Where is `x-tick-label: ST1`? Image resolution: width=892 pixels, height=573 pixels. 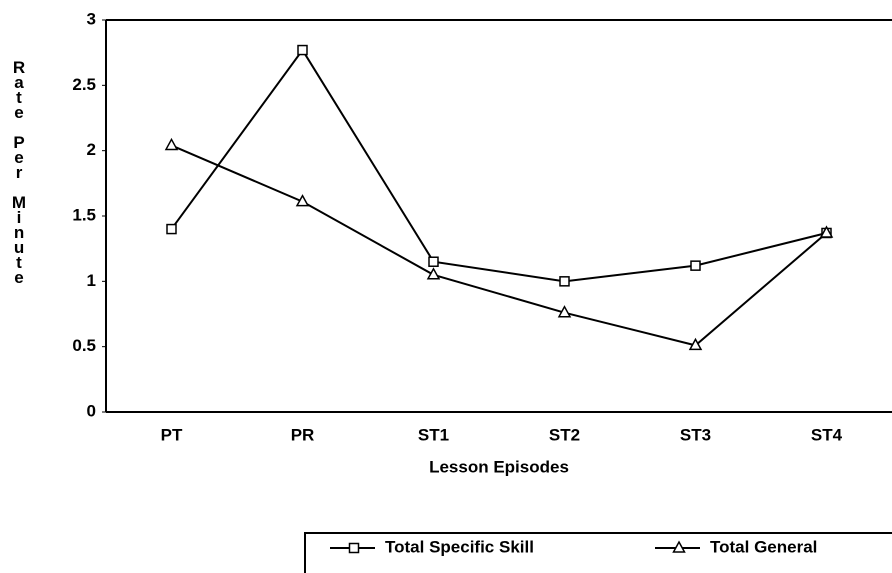
x-tick-label: ST1 is located at coordinates (433, 434).